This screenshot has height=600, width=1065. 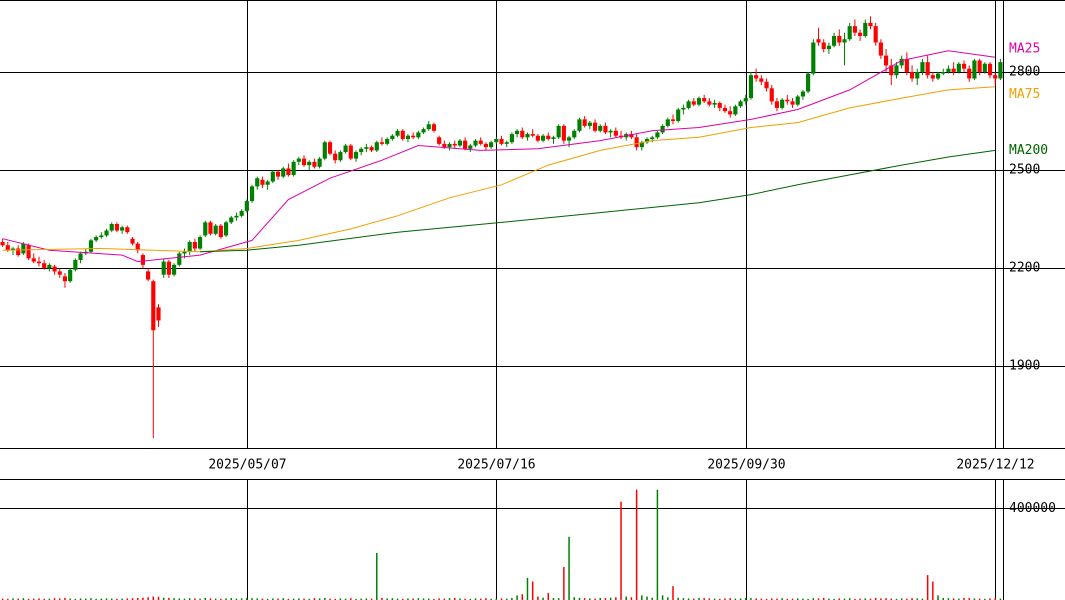 What do you see at coordinates (1028, 150) in the screenshot?
I see `legend-label: MA200` at bounding box center [1028, 150].